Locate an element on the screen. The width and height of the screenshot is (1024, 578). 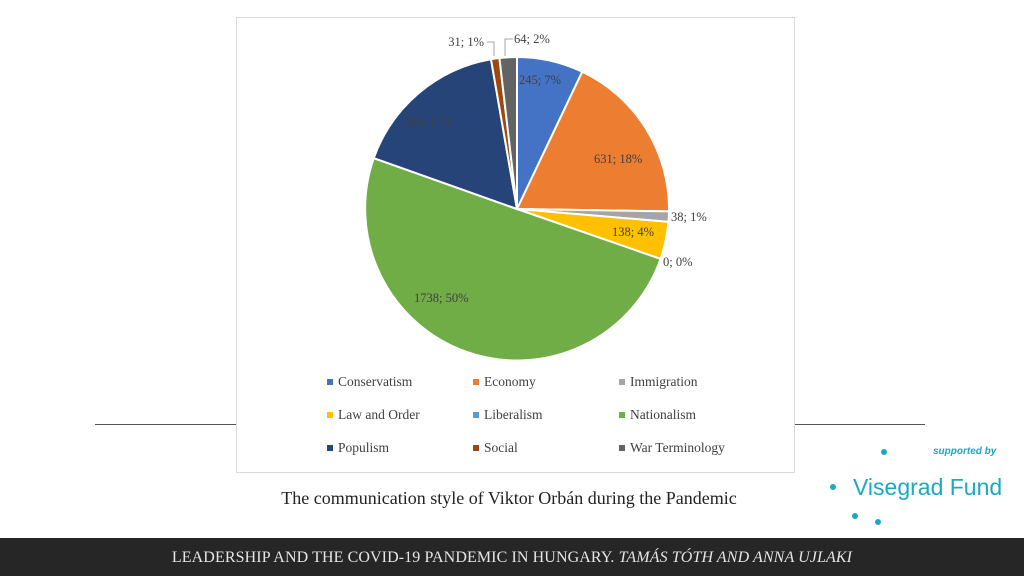
legend-label: Social is located at coordinates (501, 447).